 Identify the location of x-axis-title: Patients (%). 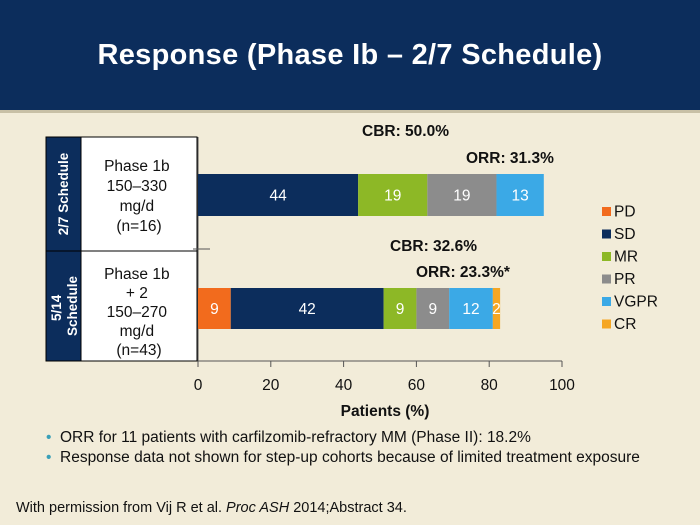
(385, 411).